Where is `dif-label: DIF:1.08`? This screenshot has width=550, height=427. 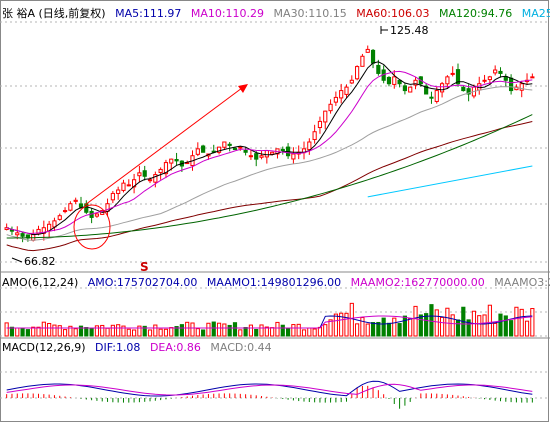
dif-label: DIF:1.08 is located at coordinates (118, 347).